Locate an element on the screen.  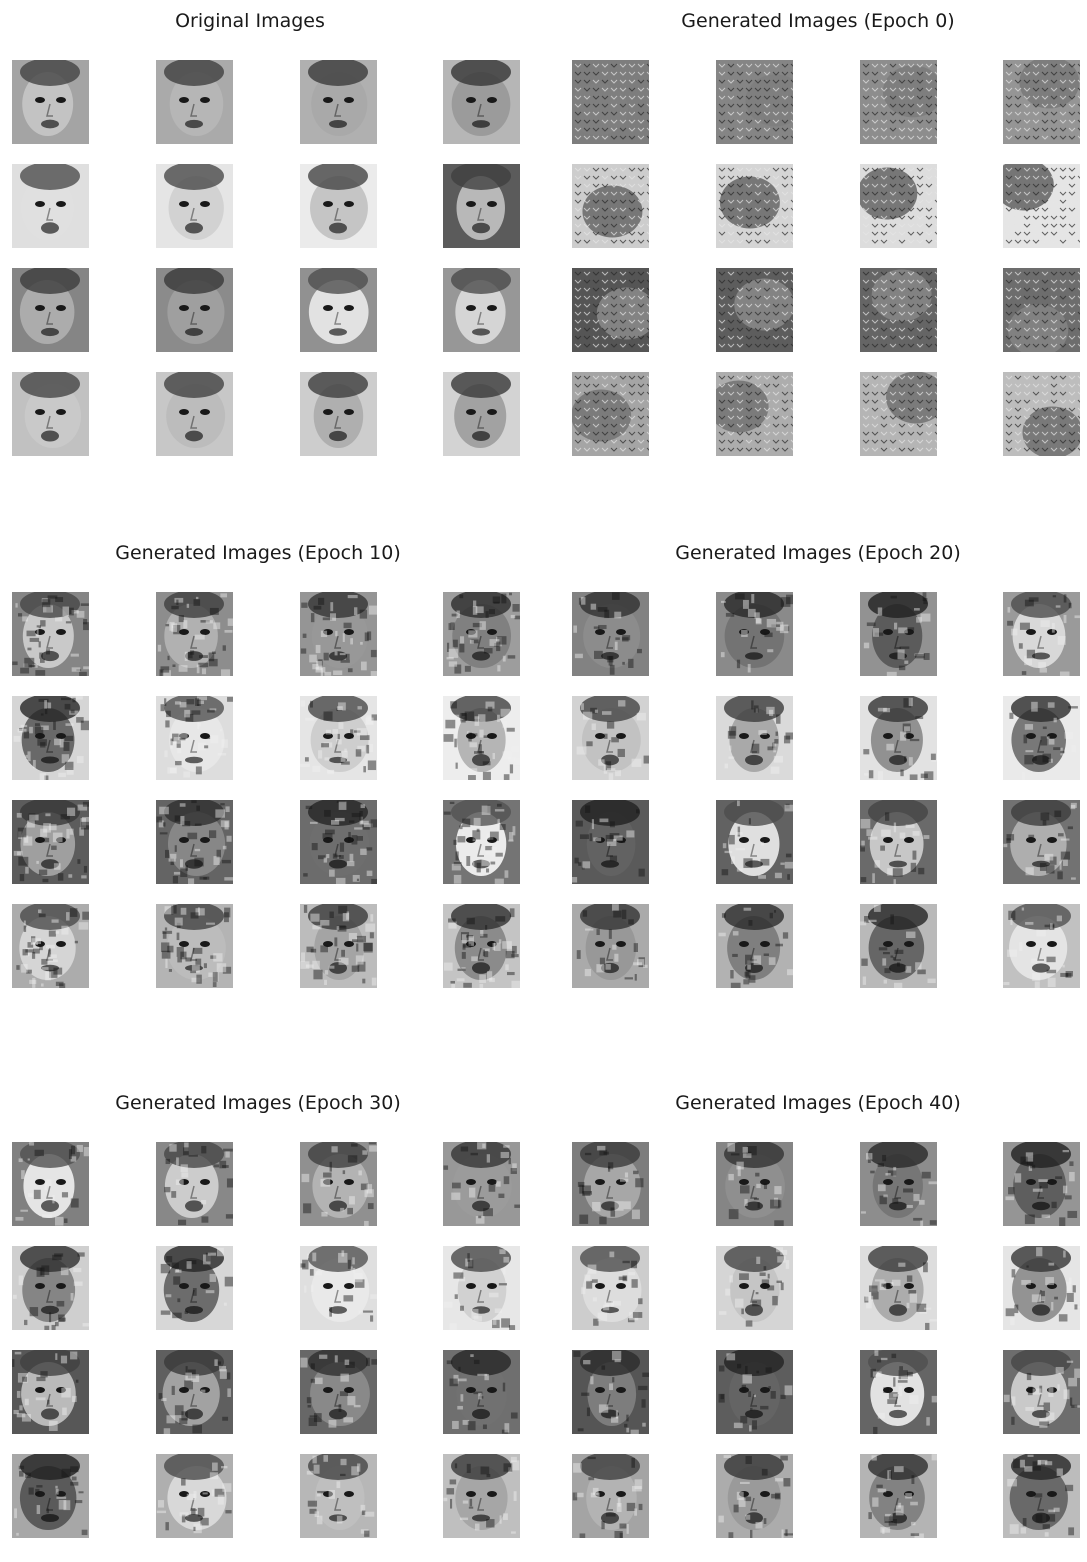
panel-epoch-20: Generated Images (Epoch 20) is located at coordinates (820, 768).